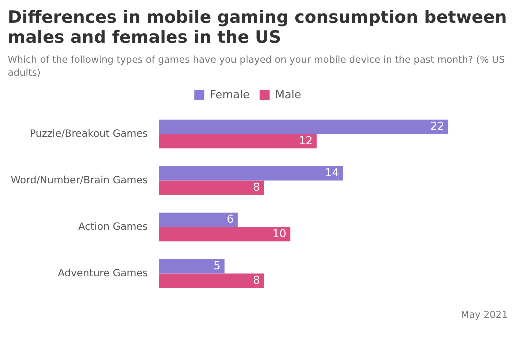 The width and height of the screenshot is (516, 343). I want to click on y-tick-label: Word/Number/Brain Games, so click(79, 180).